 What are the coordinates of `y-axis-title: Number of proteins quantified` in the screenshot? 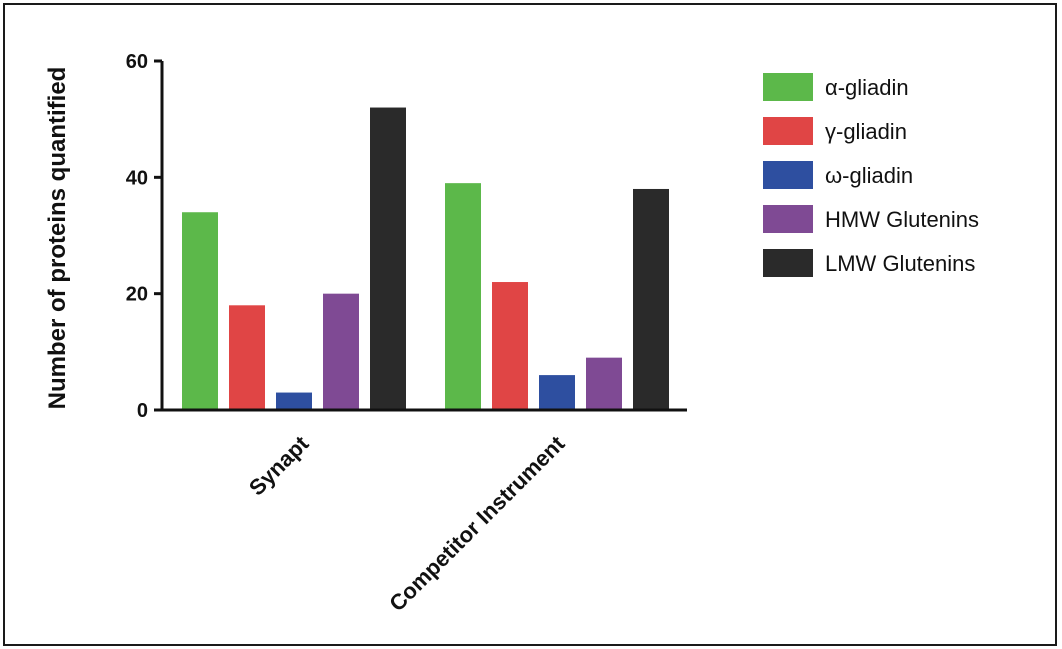 It's located at (57, 238).